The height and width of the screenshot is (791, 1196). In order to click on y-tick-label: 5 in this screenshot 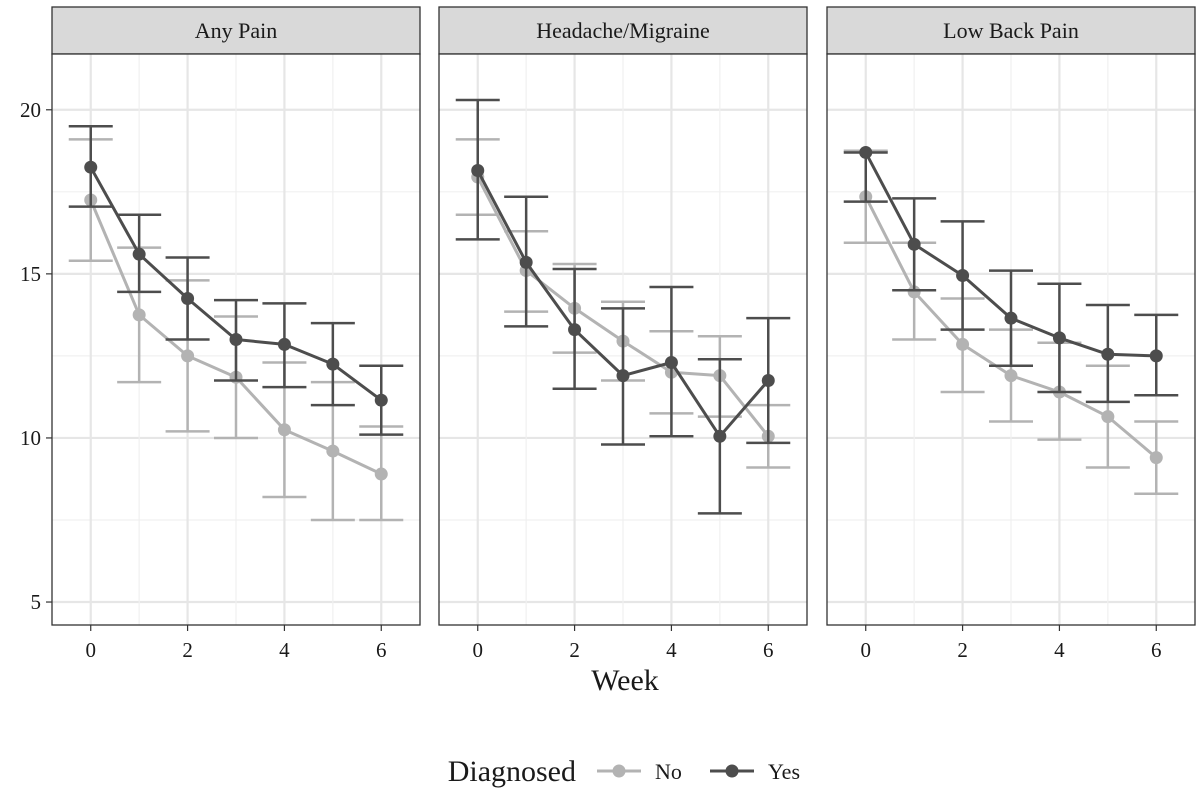, I will do `click(36, 602)`.